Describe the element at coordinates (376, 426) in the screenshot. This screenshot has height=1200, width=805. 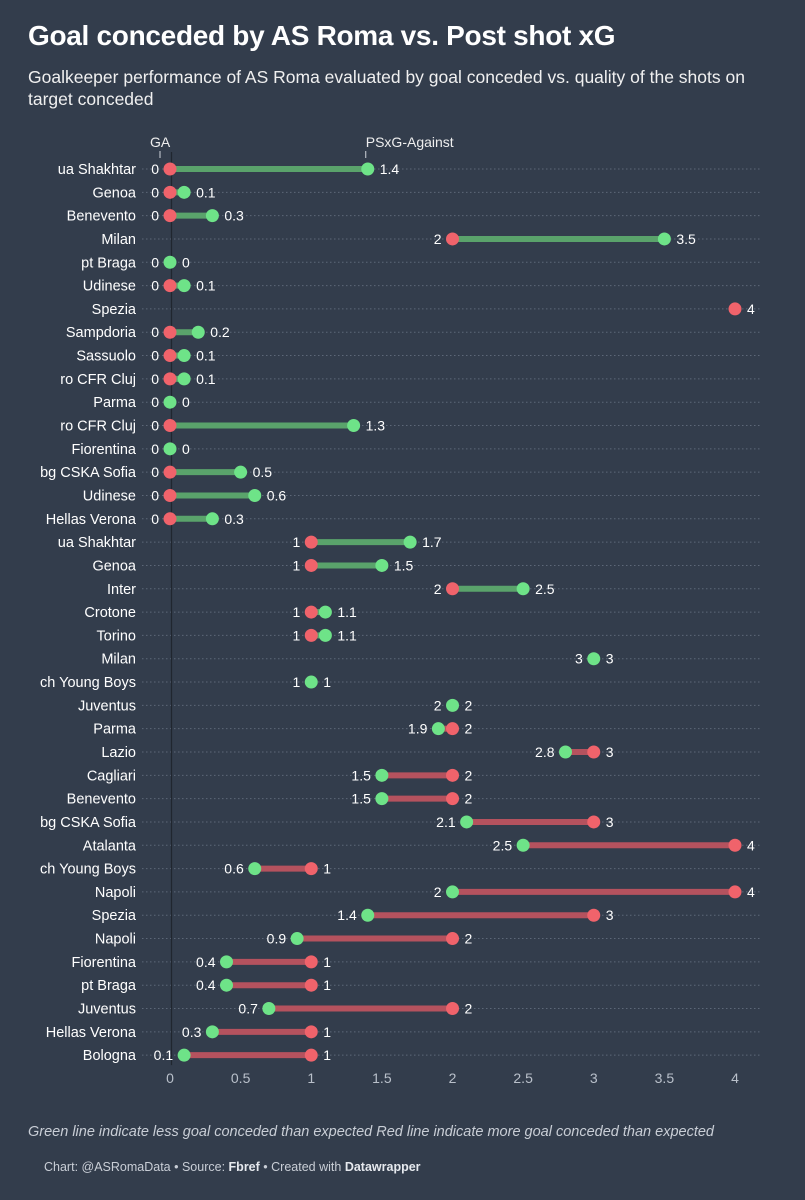
I see `value-label-right: 1.3` at that location.